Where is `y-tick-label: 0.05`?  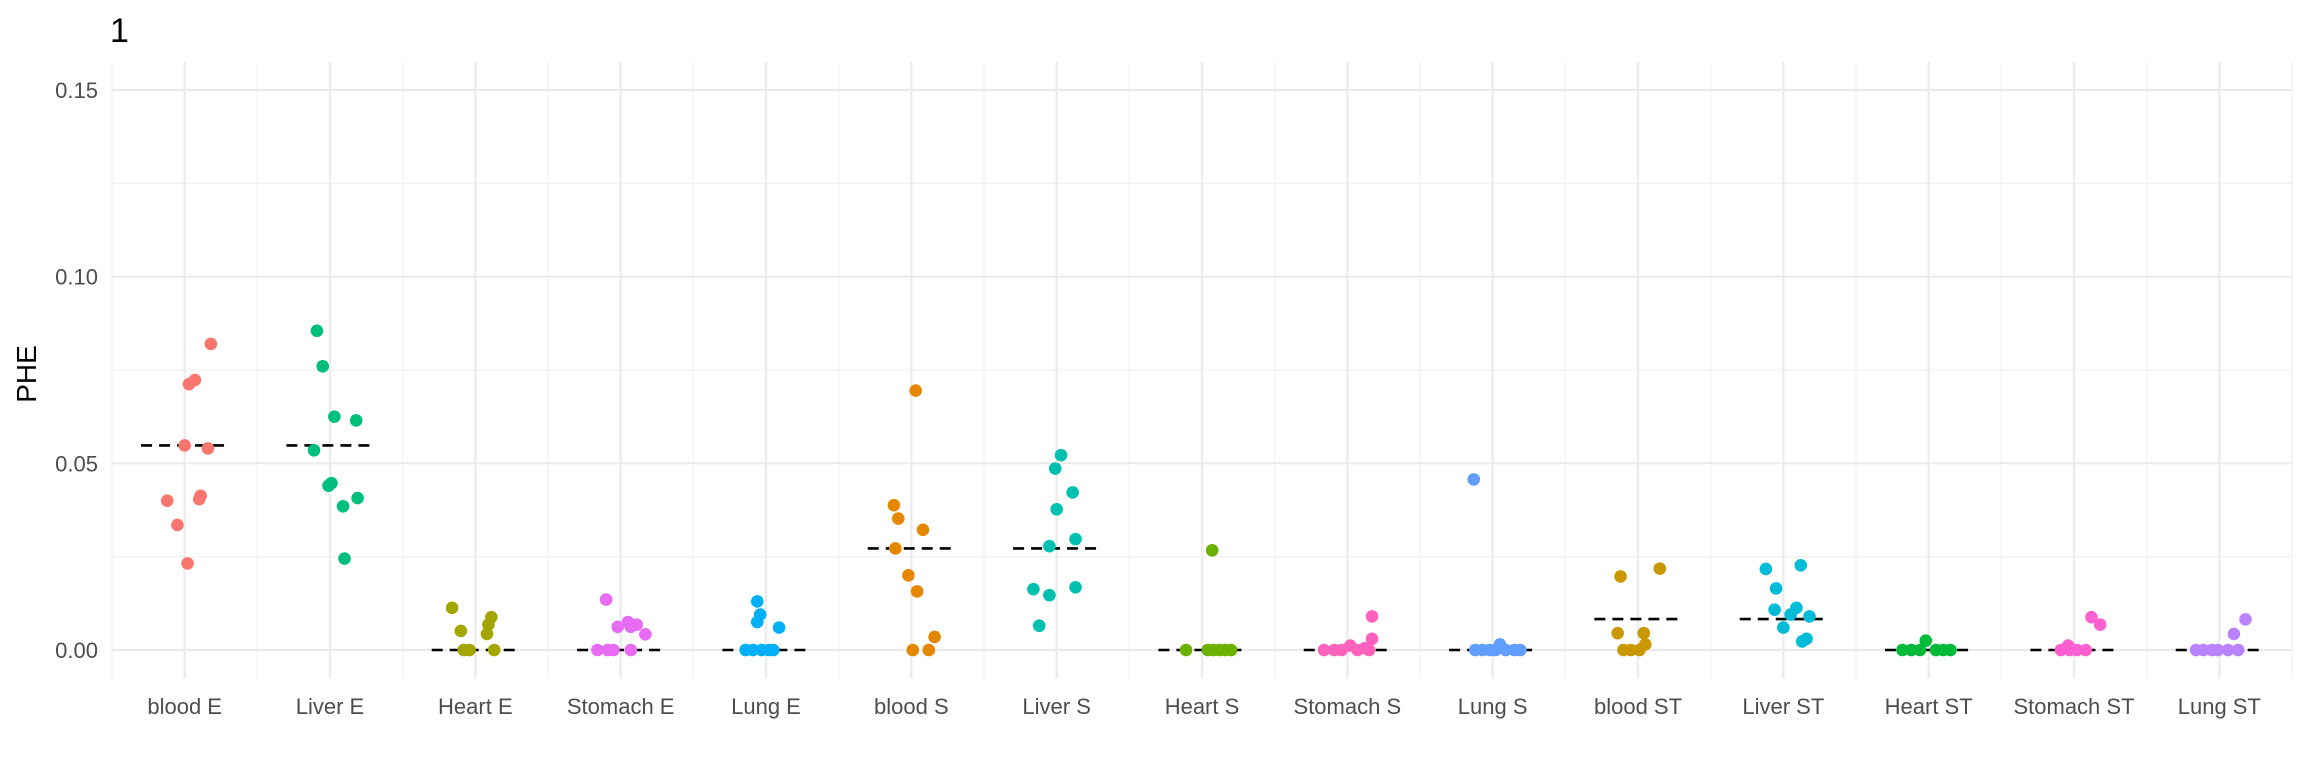
y-tick-label: 0.05 is located at coordinates (76, 463).